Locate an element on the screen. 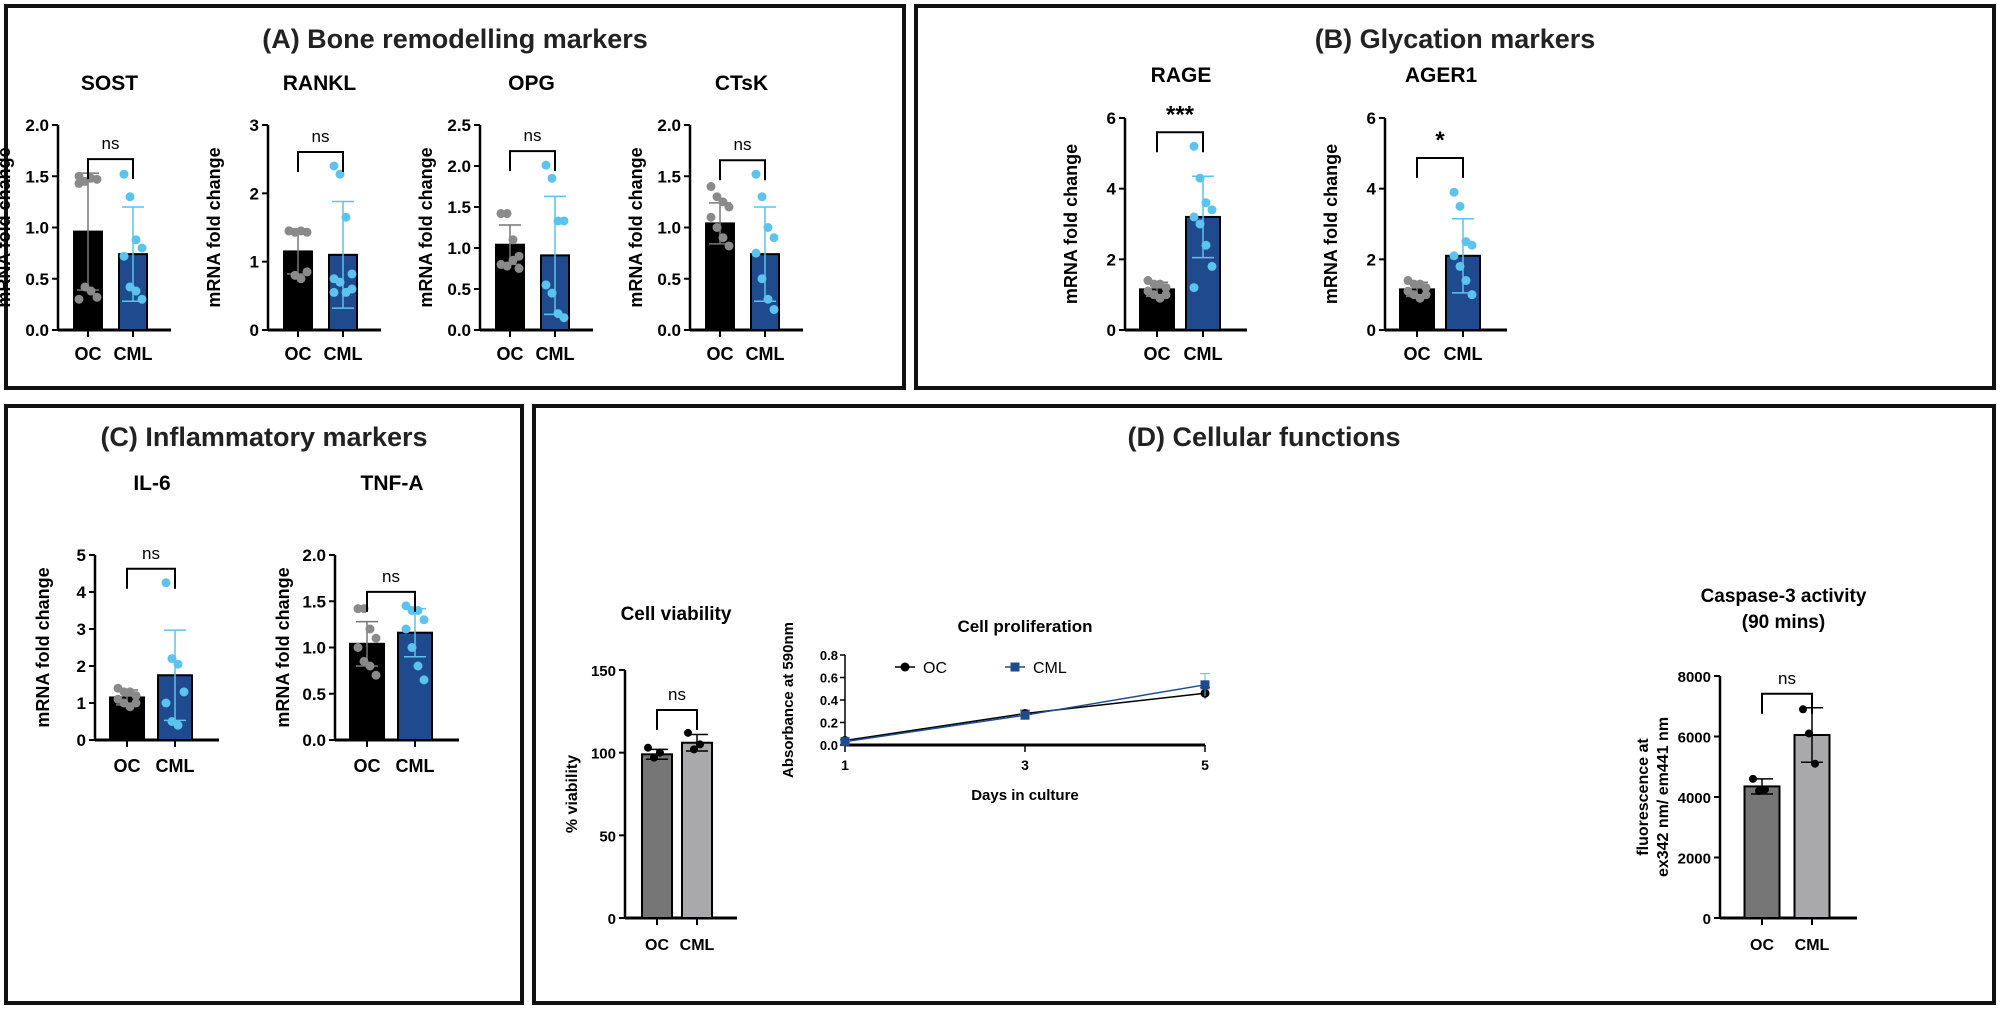  y-tick-label: 6 is located at coordinates (1371, 118).